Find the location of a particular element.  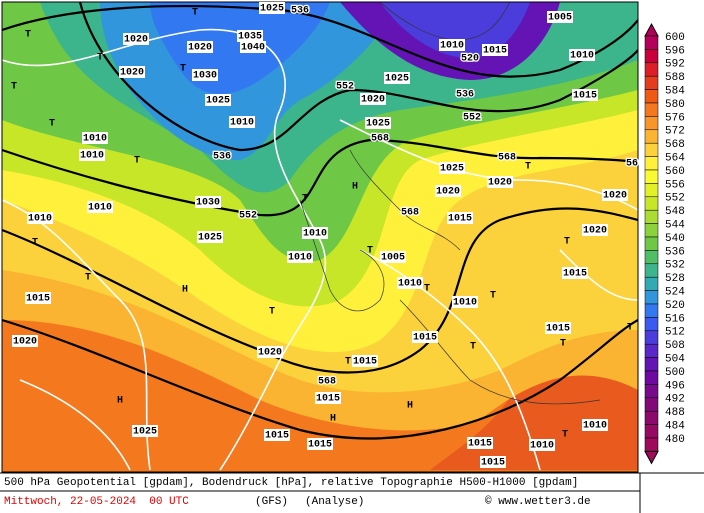

colorbar-label: 540 is located at coordinates (675, 239).